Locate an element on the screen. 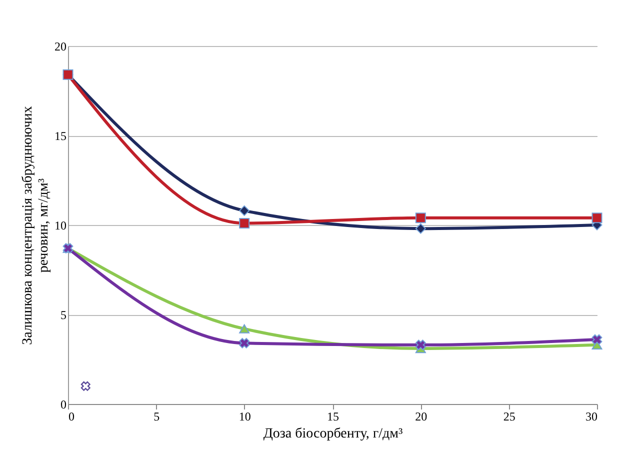 This screenshot has width=624, height=455. y-tick-label: 10 is located at coordinates (60, 225).